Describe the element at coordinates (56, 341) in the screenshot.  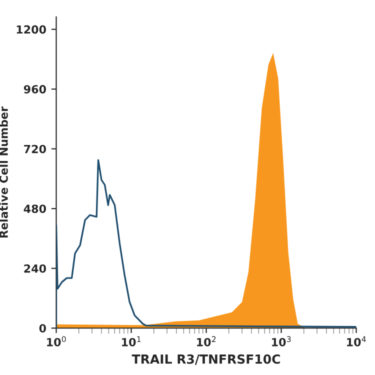
I see `x-tick-label: 10$^{0}$` at that location.